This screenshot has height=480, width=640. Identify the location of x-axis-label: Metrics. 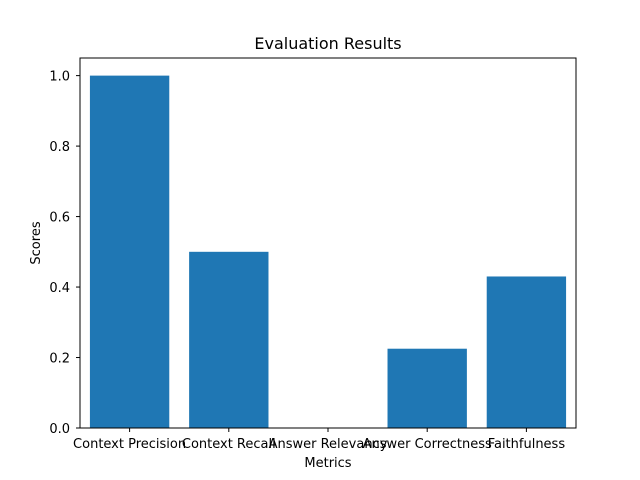
(327, 463).